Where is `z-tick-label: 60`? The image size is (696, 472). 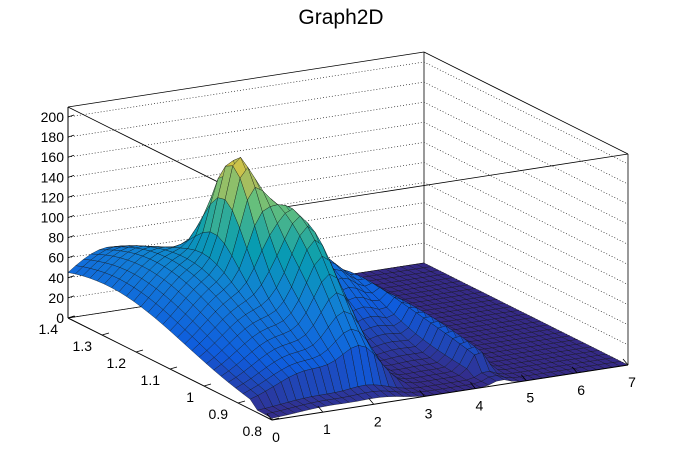 z-tick-label: 60 is located at coordinates (56, 258).